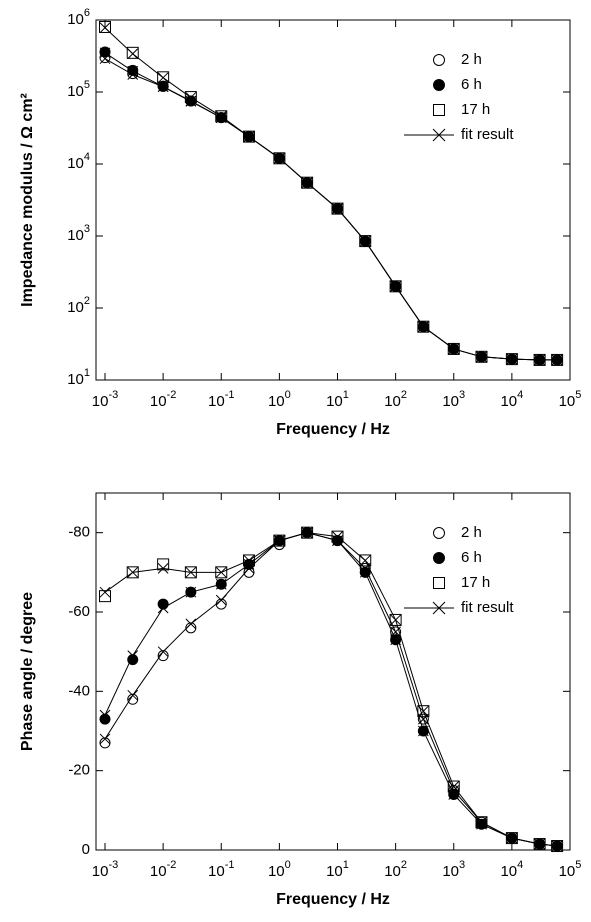 The image size is (591, 922). I want to click on y-axis-title: Impedance modulus / Ω cm², so click(27, 200).